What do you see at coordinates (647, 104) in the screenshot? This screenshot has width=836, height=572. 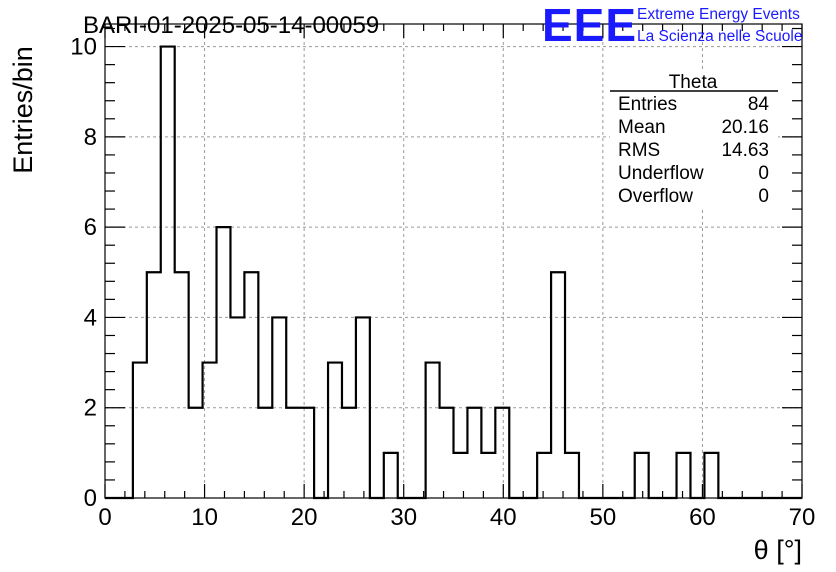 I see `stats-row-label: Entries` at bounding box center [647, 104].